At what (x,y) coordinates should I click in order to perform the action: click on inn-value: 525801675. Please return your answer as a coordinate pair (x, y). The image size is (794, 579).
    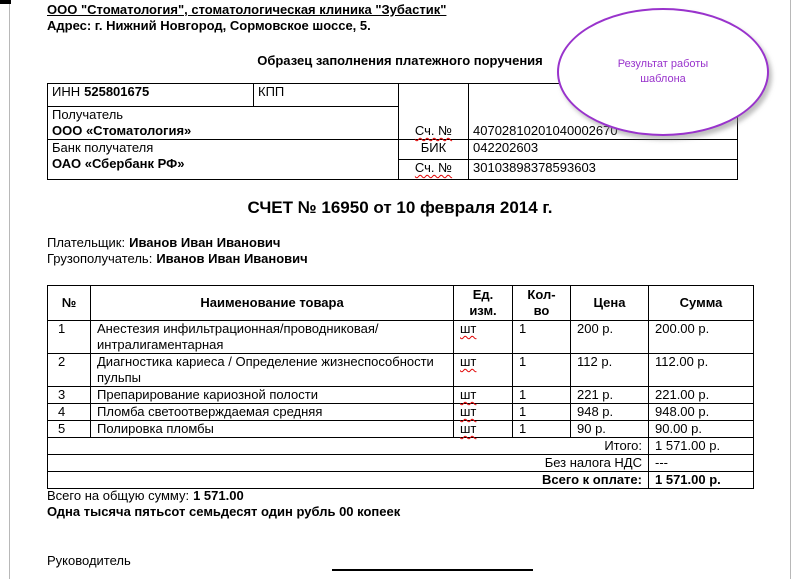
    Looking at the image, I should click on (117, 91).